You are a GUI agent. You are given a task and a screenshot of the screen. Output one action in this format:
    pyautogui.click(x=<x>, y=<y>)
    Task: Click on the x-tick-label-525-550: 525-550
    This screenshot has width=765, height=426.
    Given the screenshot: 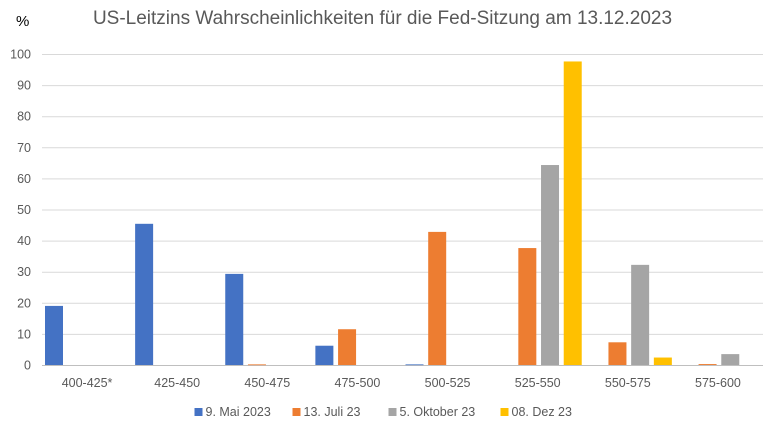 What is the action you would take?
    pyautogui.click(x=538, y=383)
    